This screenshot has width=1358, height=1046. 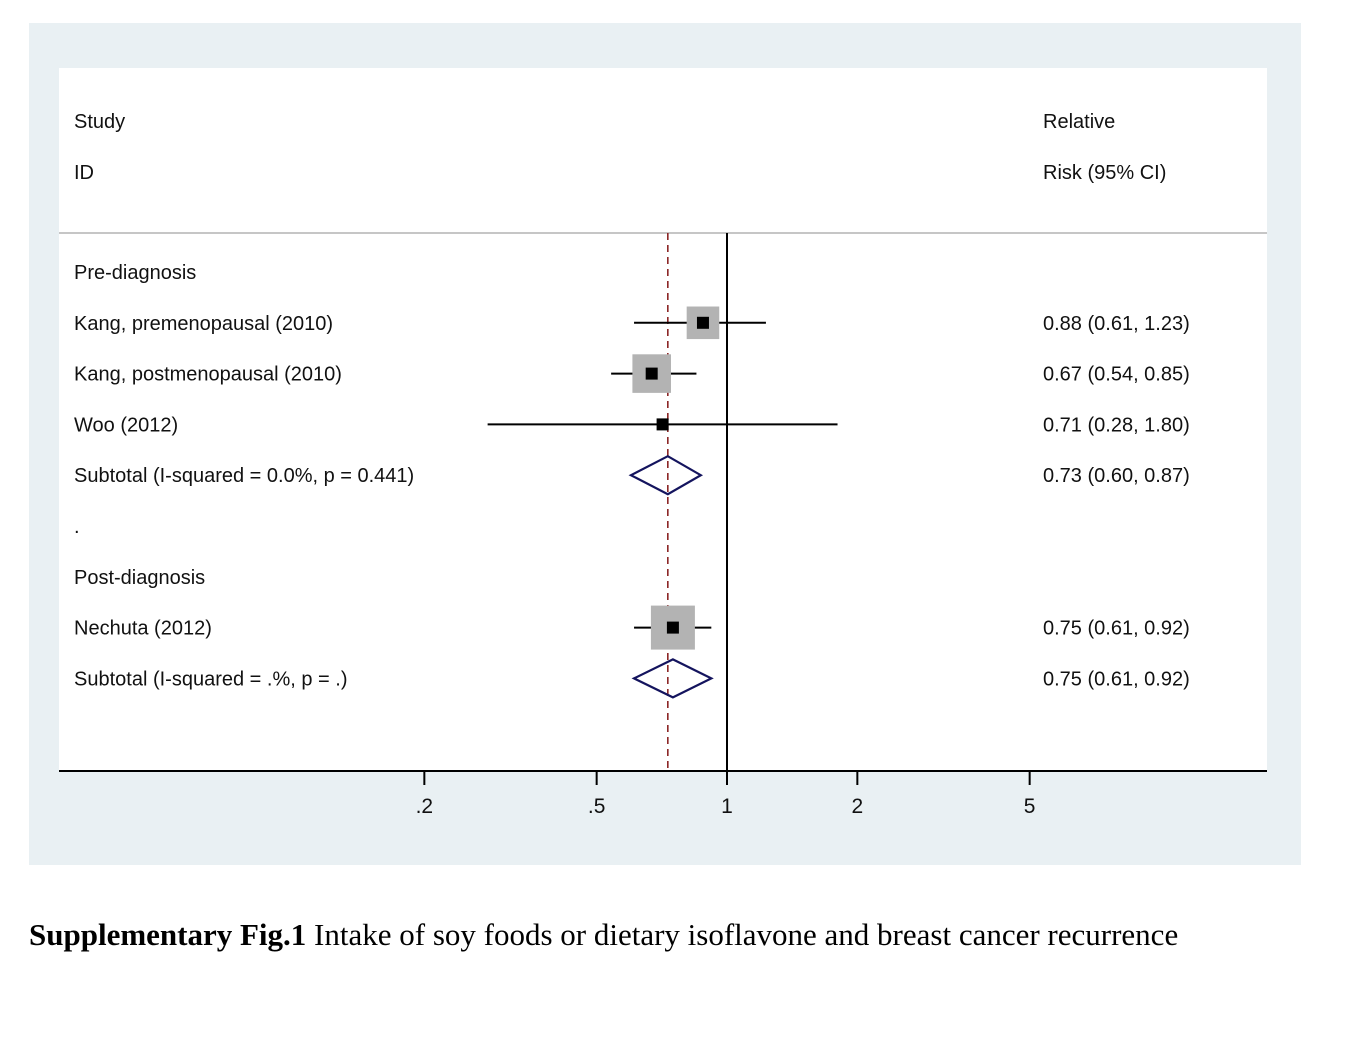 What do you see at coordinates (244, 476) in the screenshot?
I see `subtotal-label: Subtotal (I-squared = 0.0%, p = 0.441)` at bounding box center [244, 476].